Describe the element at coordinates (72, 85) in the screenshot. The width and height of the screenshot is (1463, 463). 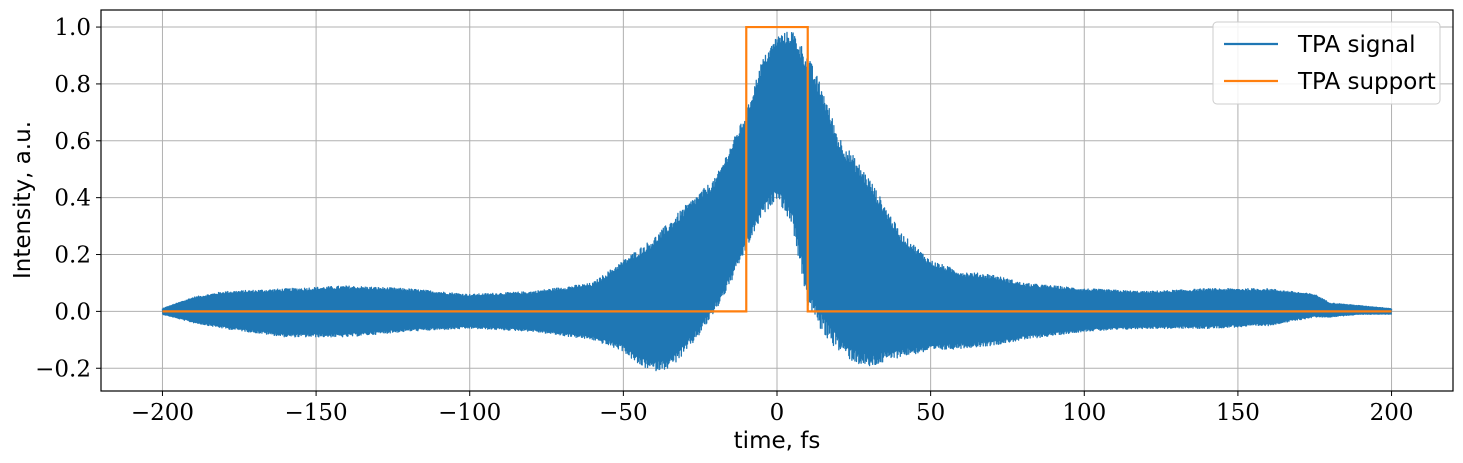
I see `y-tick-label: 0.8` at that location.